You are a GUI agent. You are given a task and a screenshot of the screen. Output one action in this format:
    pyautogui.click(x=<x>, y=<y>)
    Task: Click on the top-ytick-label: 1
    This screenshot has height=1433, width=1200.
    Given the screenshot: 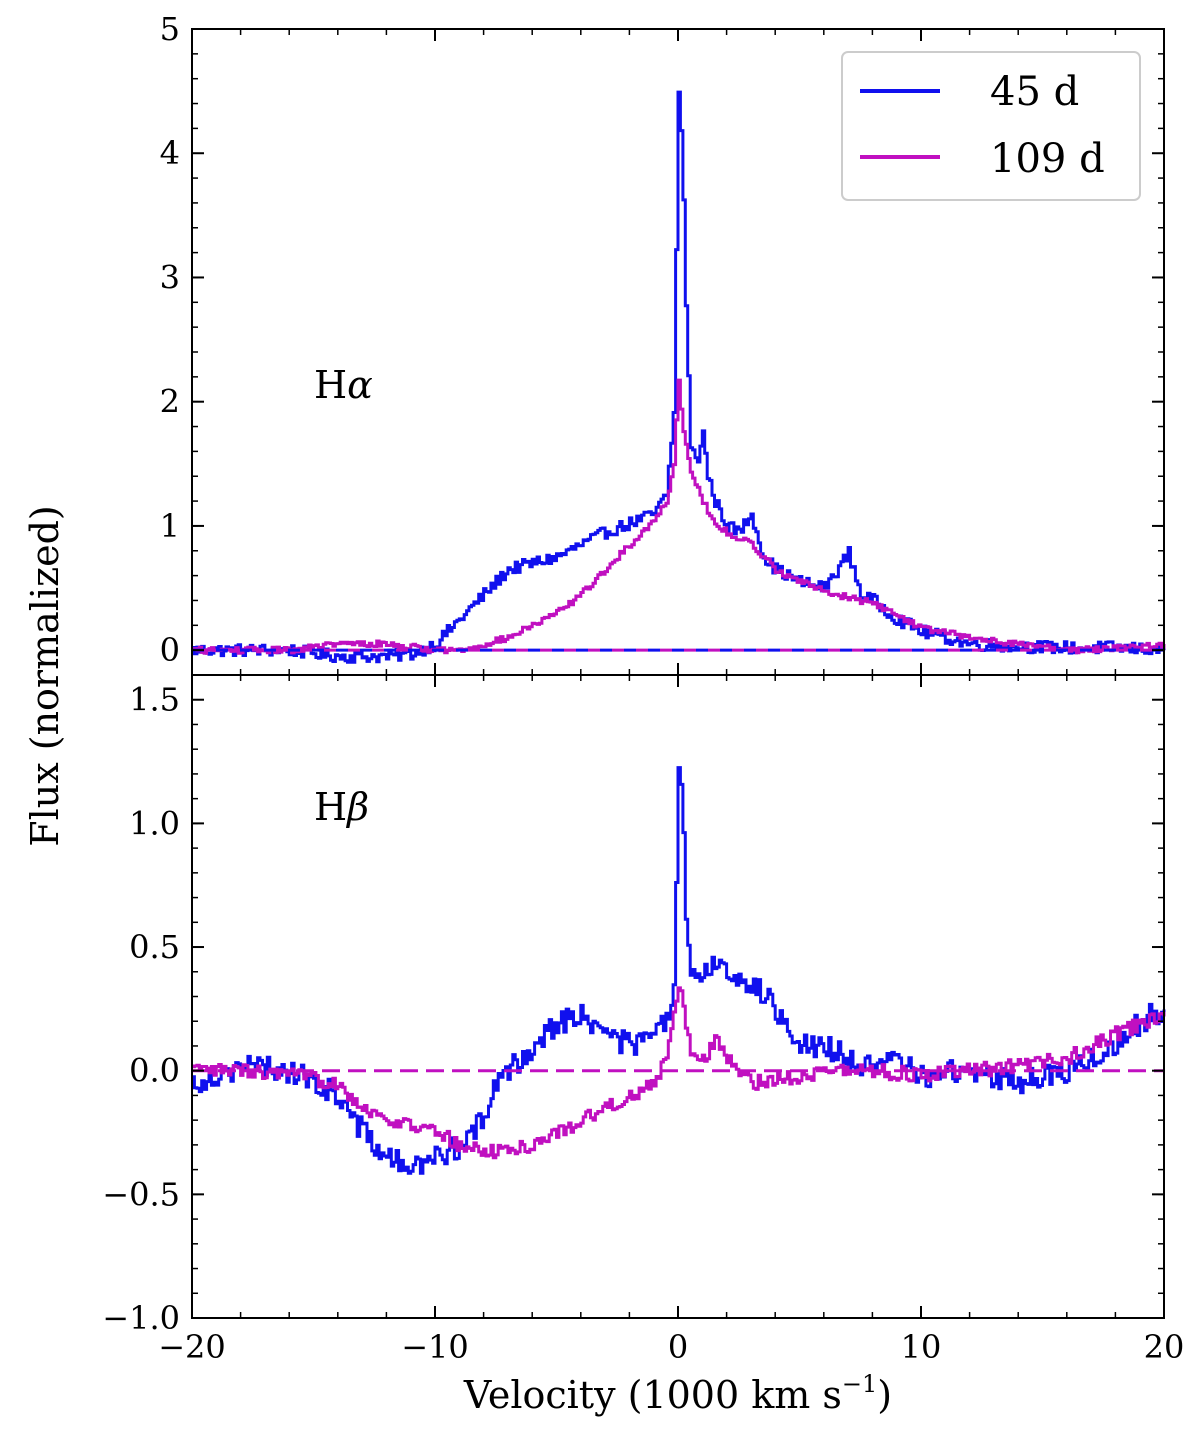 What is the action you would take?
    pyautogui.click(x=170, y=526)
    